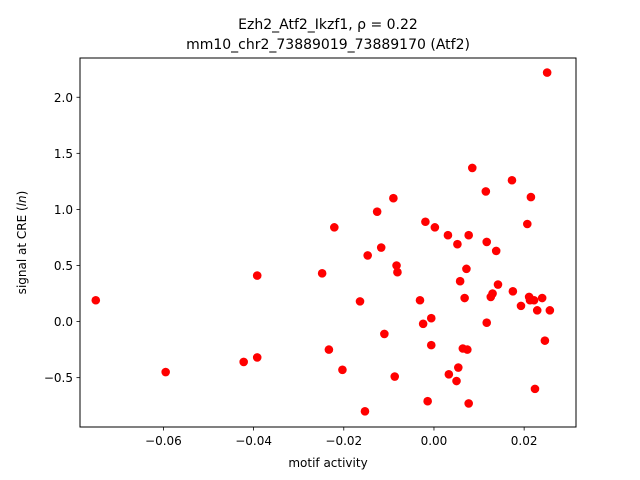  What do you see at coordinates (343, 441) in the screenshot?
I see `x-tick-label: −0.02` at bounding box center [343, 441].